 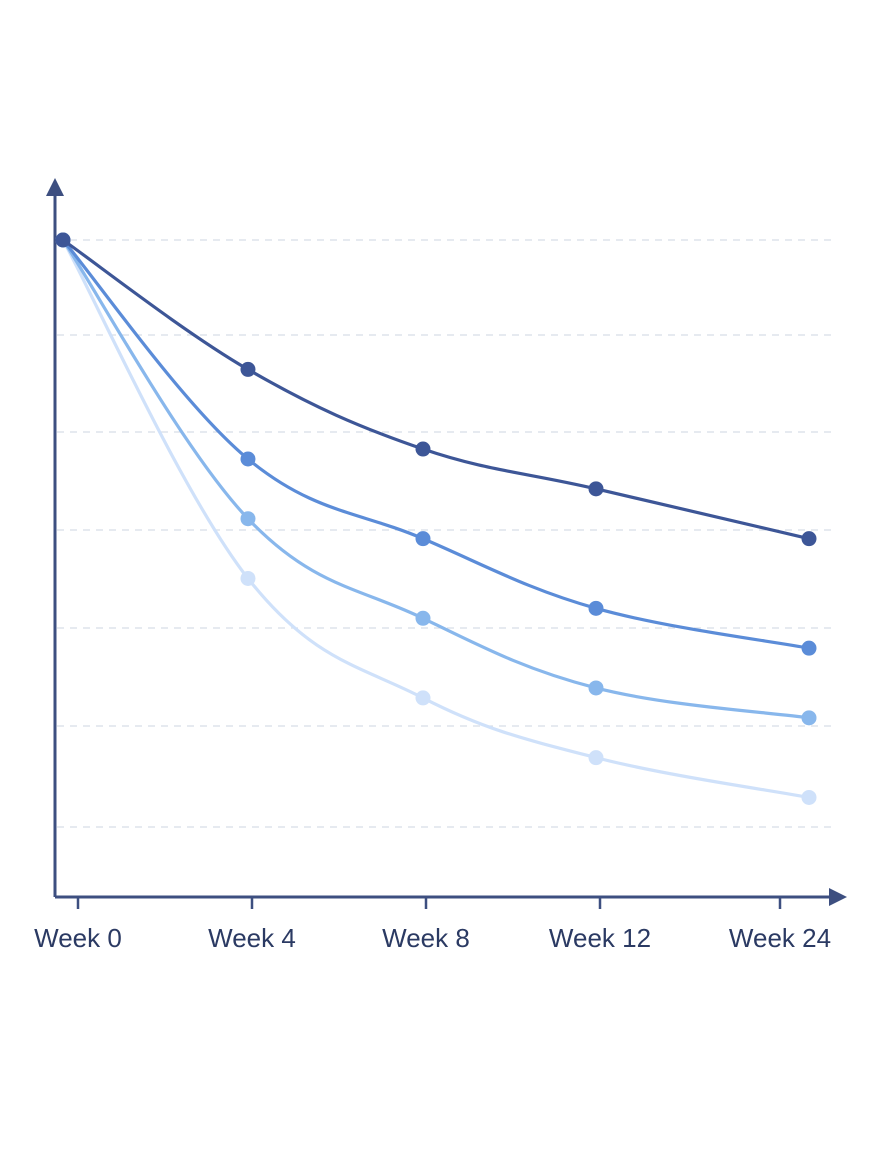 What do you see at coordinates (78, 938) in the screenshot?
I see `x-tick-label: Week 0` at bounding box center [78, 938].